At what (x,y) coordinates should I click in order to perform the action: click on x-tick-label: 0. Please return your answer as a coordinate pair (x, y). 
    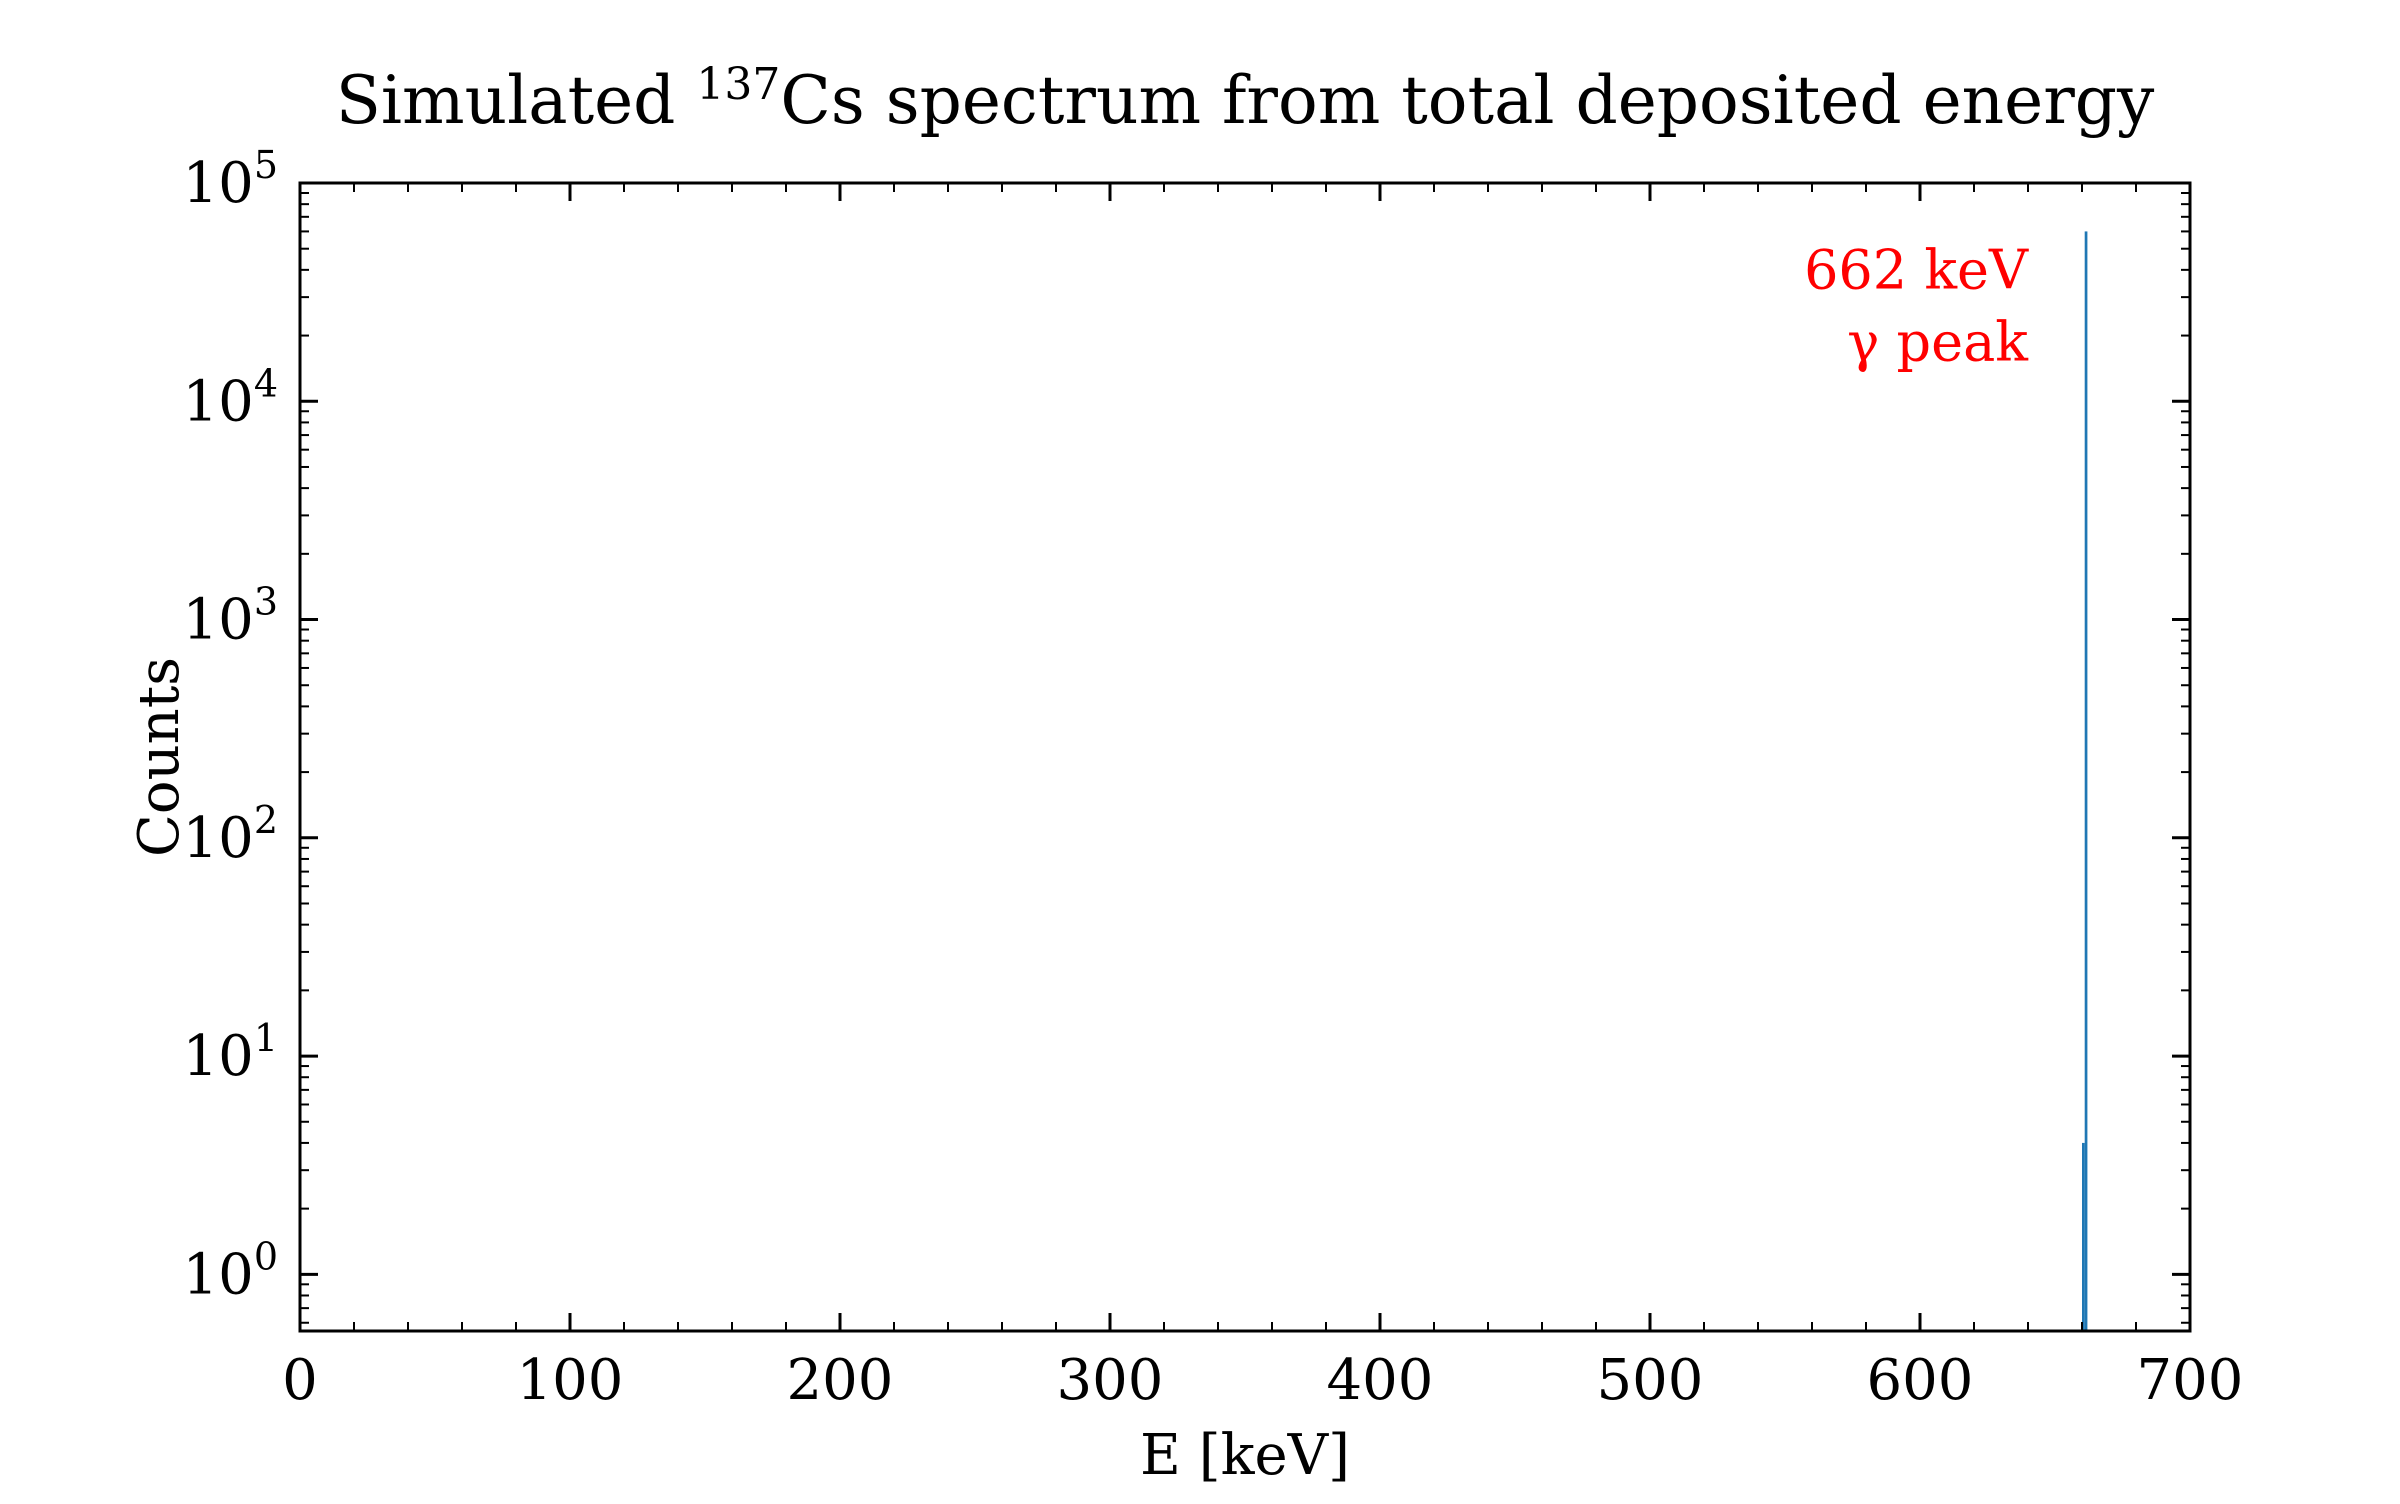
    Looking at the image, I should click on (300, 1380).